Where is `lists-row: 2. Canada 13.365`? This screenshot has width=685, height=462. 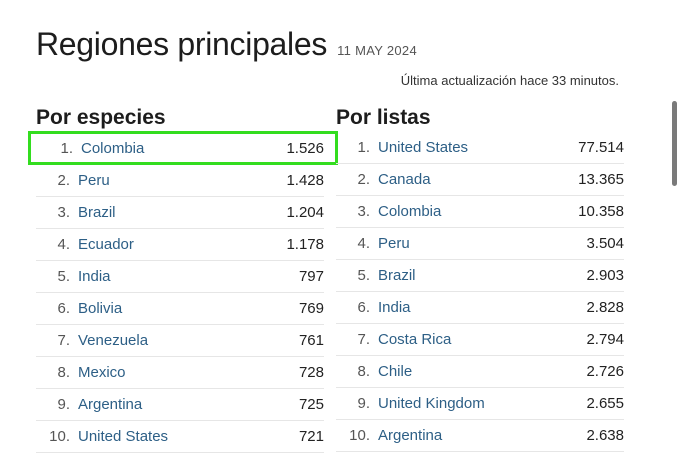 lists-row: 2. Canada 13.365 is located at coordinates (480, 180).